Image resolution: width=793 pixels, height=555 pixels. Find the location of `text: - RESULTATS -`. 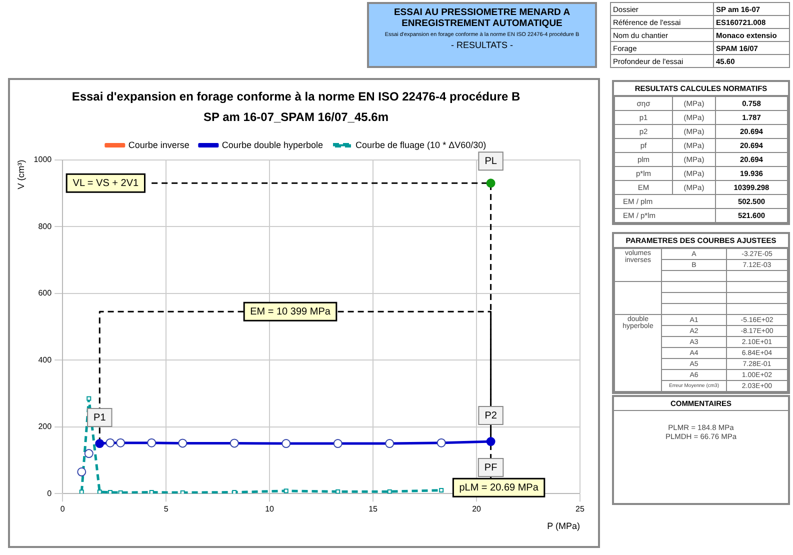

text: - RESULTATS - is located at coordinates (482, 45).